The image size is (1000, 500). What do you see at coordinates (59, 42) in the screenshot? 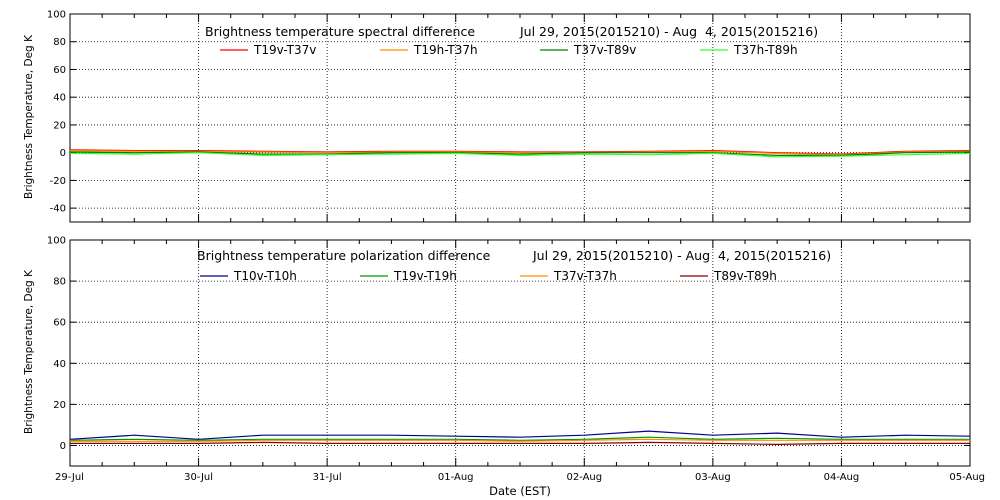
I see `spectral-y-tick-label: 80` at bounding box center [59, 42].